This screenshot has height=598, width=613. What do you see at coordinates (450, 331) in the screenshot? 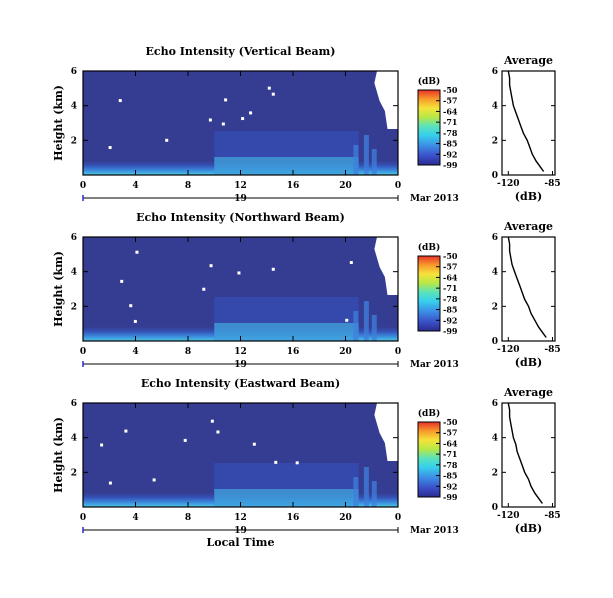
I see `colorbar-tick-label: -99` at bounding box center [450, 331].